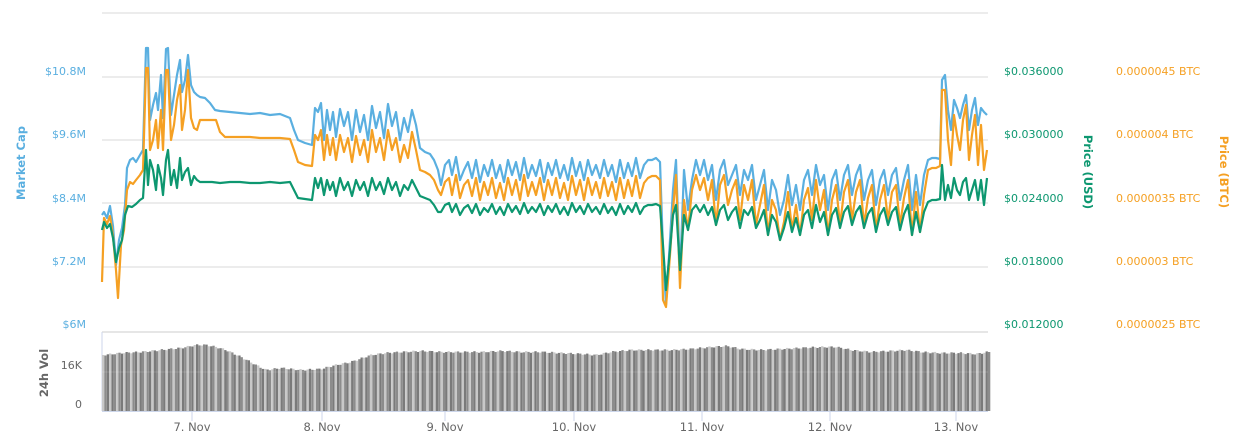 The height and width of the screenshot is (441, 1237). I want to click on y-tick-volume: 16K, so click(71, 365).